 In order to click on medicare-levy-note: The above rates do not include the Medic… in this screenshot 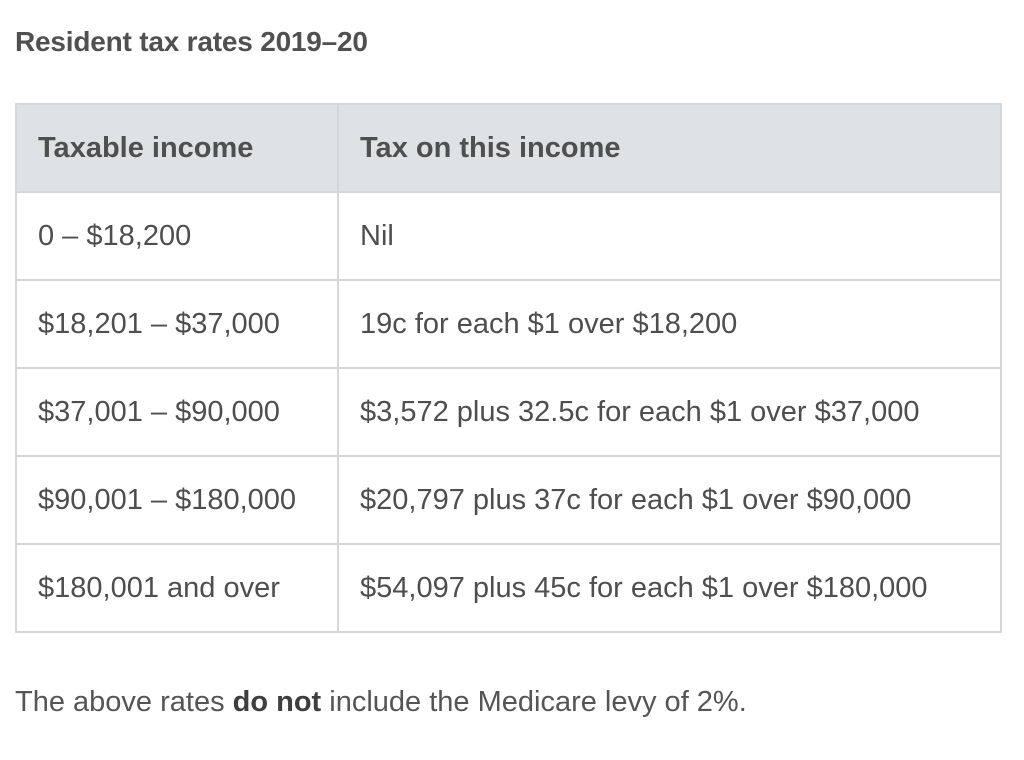, I will do `click(381, 702)`.